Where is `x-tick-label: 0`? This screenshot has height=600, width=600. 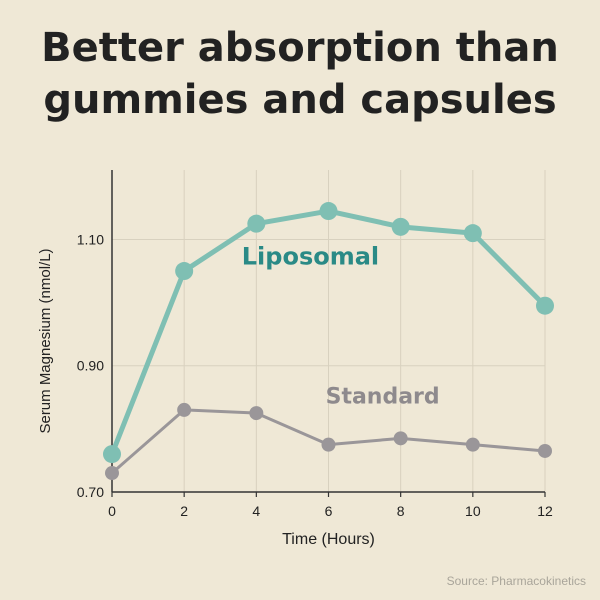 x-tick-label: 0 is located at coordinates (112, 511).